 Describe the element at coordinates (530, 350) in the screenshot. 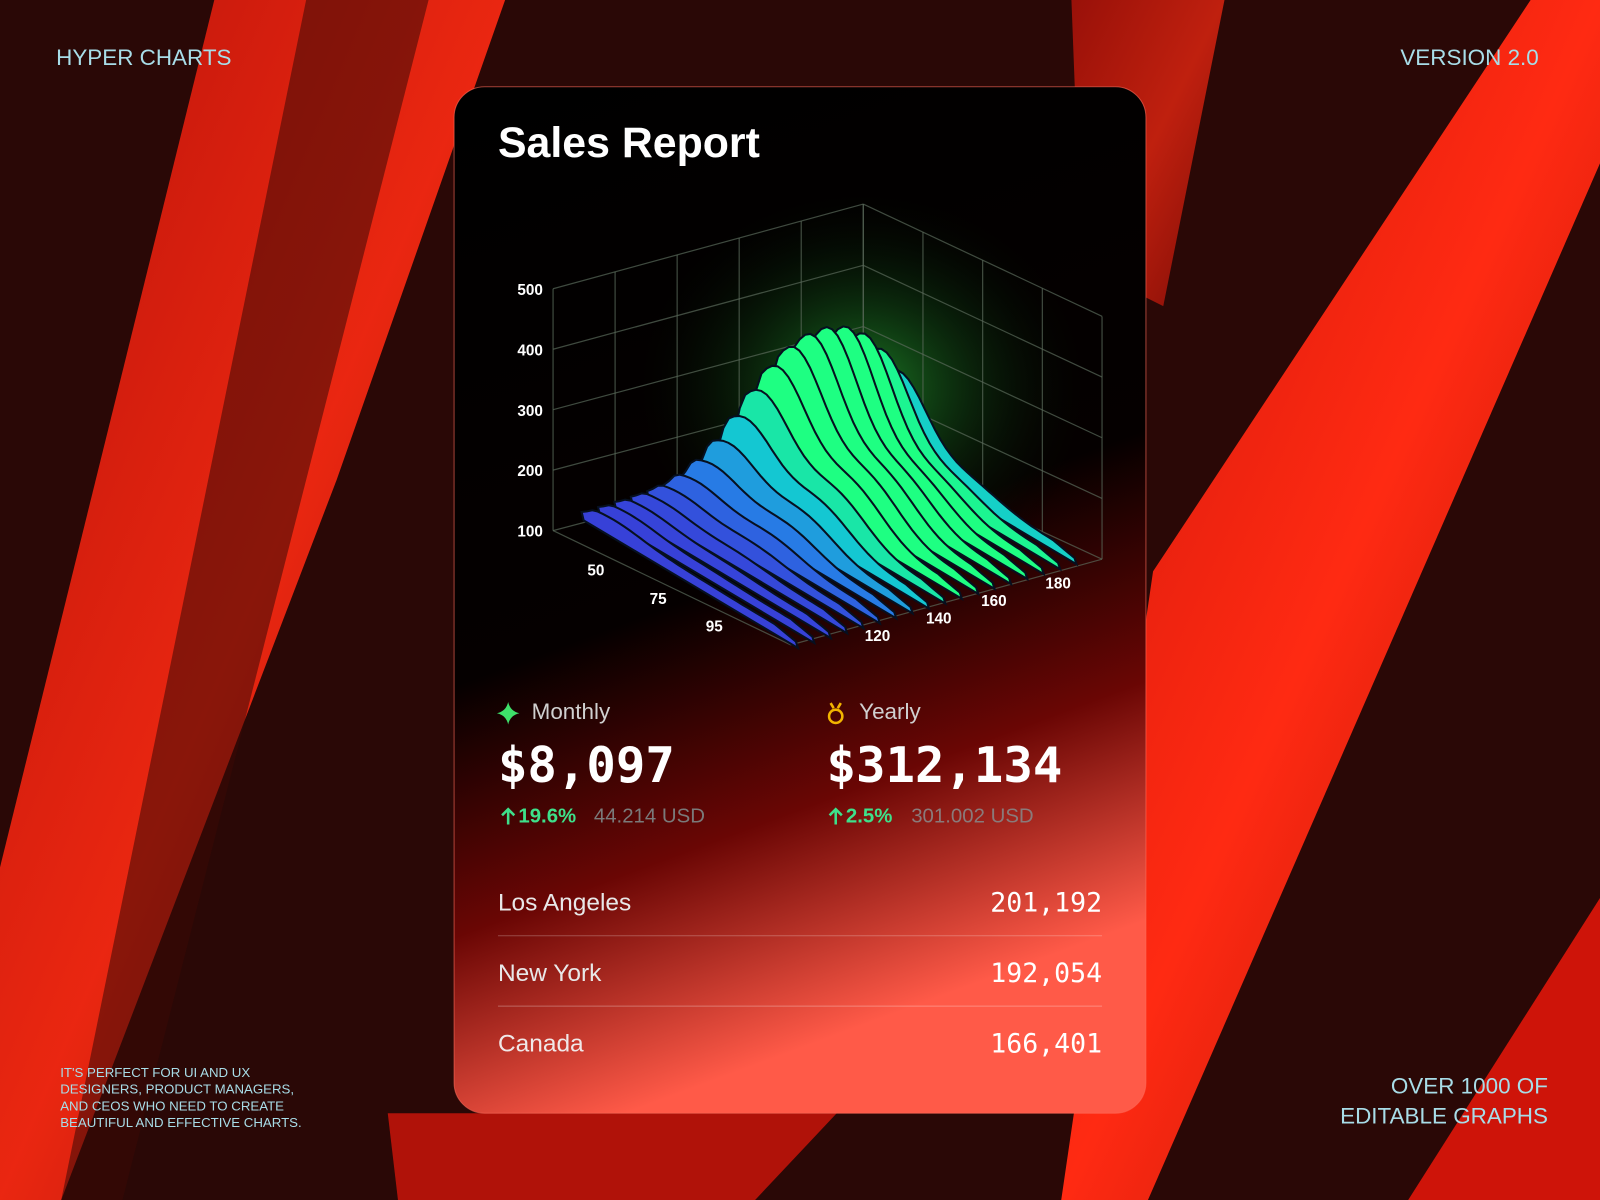

I see `y-tick-label: 400` at that location.